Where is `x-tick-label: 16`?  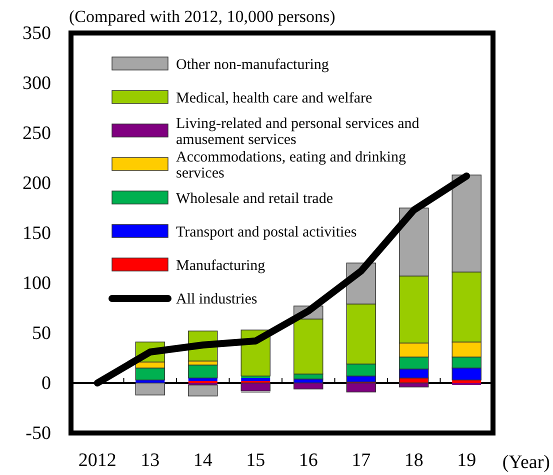
x-tick-label: 16 is located at coordinates (308, 460).